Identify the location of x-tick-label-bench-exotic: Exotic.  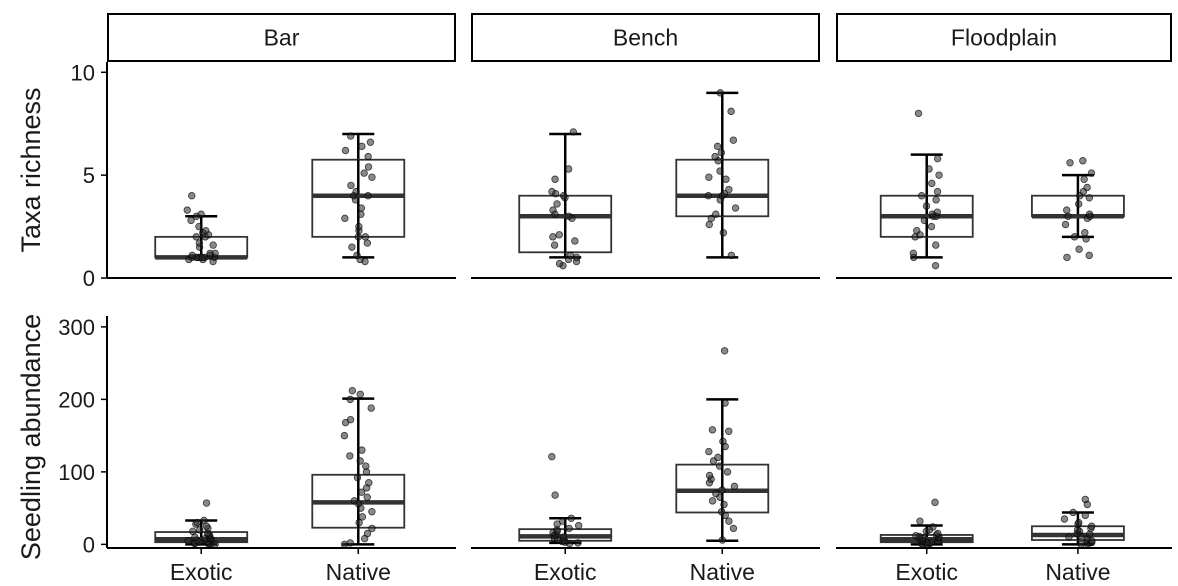
(565, 572).